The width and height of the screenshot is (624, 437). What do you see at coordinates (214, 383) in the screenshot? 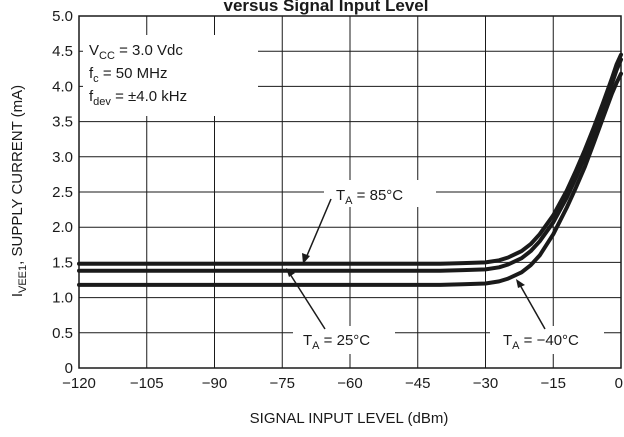
I see `x-tick-label: −90` at bounding box center [214, 383].